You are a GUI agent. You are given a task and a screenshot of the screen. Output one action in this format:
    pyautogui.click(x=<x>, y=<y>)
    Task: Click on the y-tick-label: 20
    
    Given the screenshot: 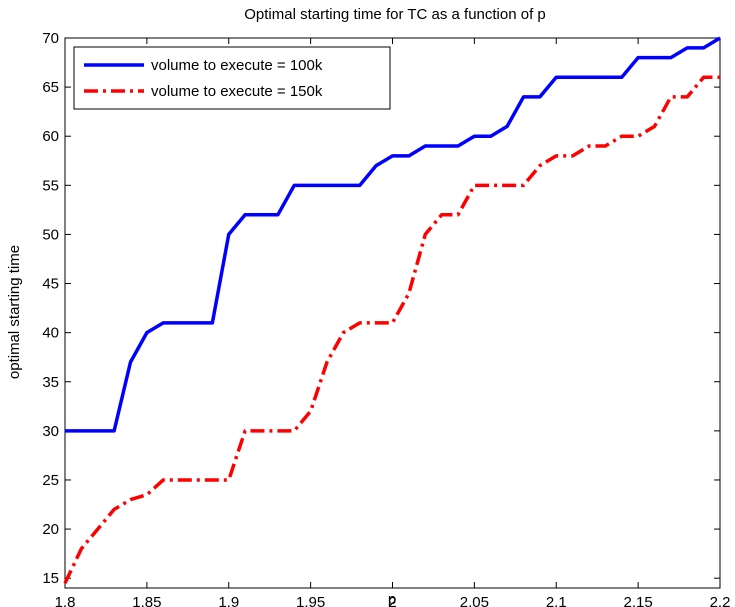 What is the action you would take?
    pyautogui.click(x=50, y=529)
    